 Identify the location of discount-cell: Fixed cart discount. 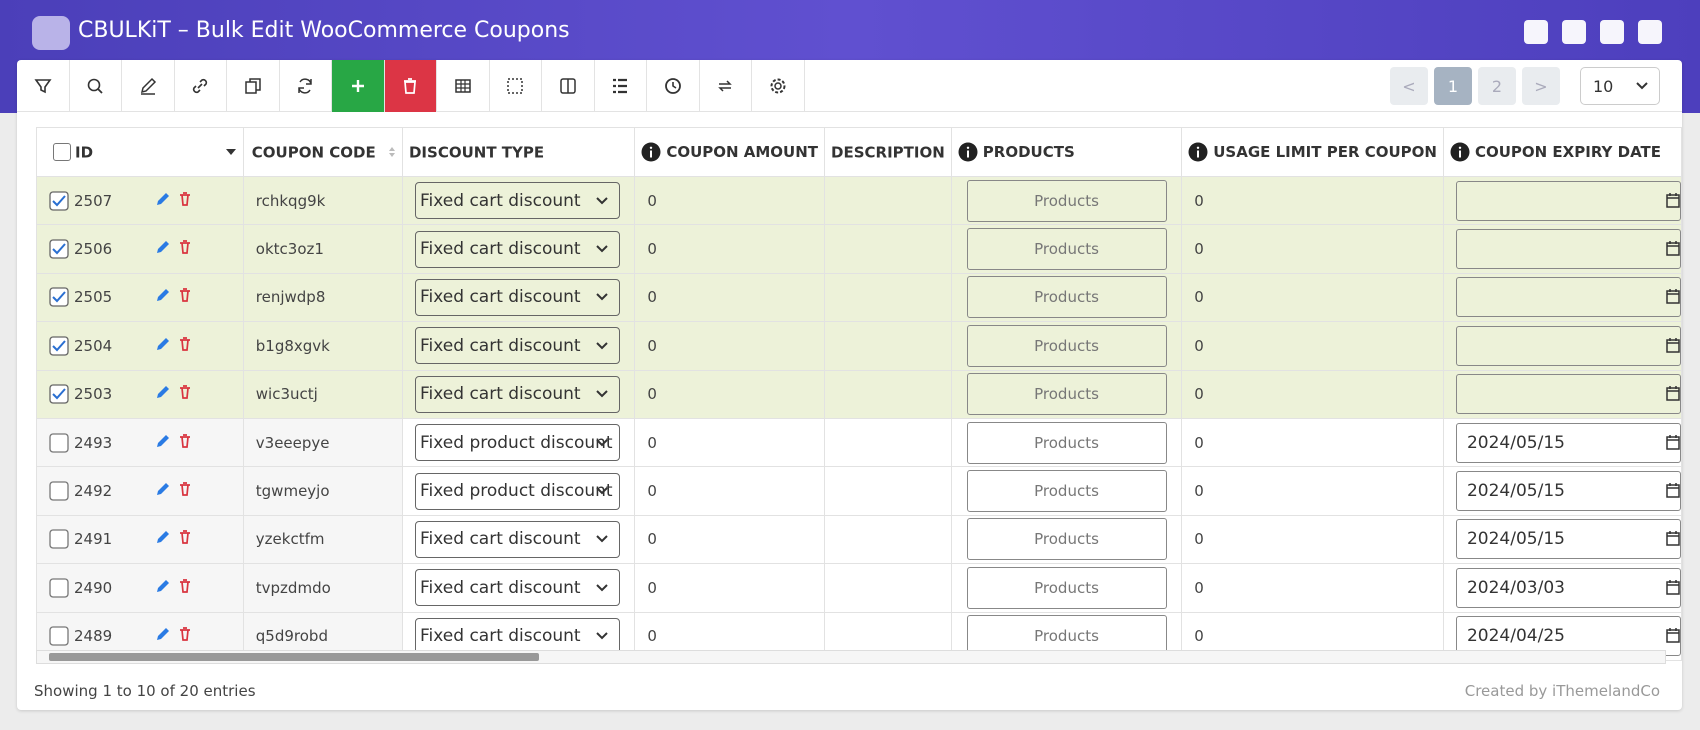
(518, 249).